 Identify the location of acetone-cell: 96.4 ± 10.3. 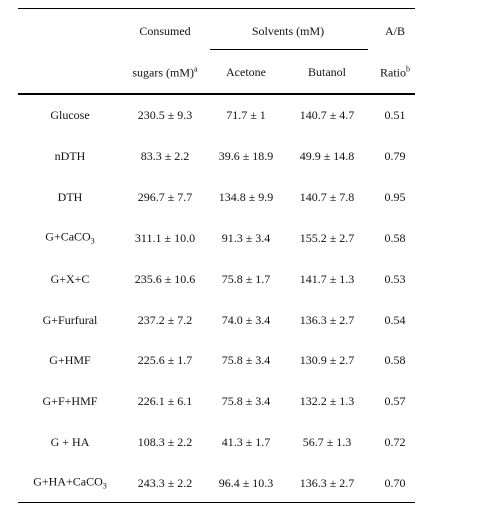
(246, 483).